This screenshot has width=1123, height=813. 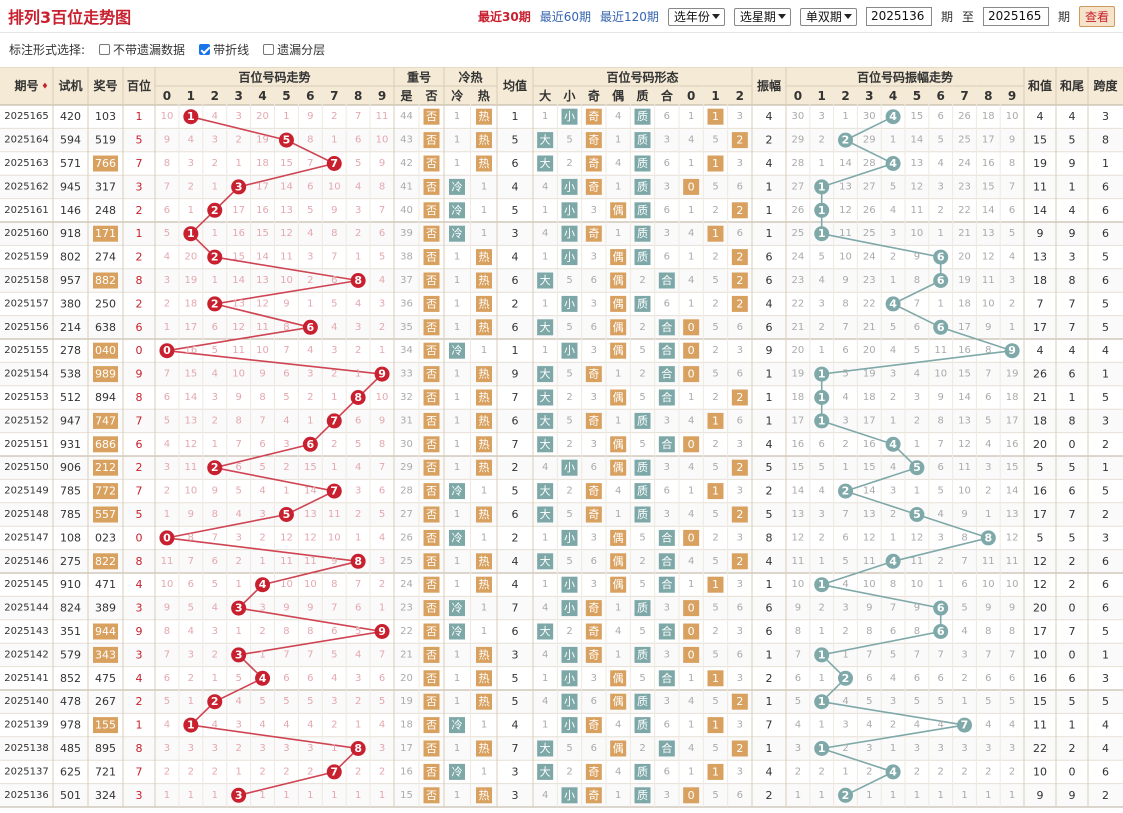 What do you see at coordinates (715, 210) in the screenshot?
I see `shape-omission: 2` at bounding box center [715, 210].